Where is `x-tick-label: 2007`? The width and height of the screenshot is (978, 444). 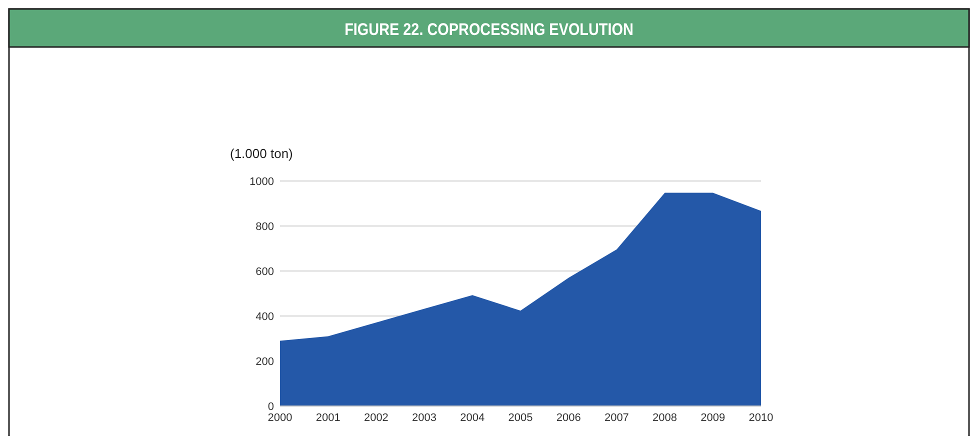 x-tick-label: 2007 is located at coordinates (616, 418).